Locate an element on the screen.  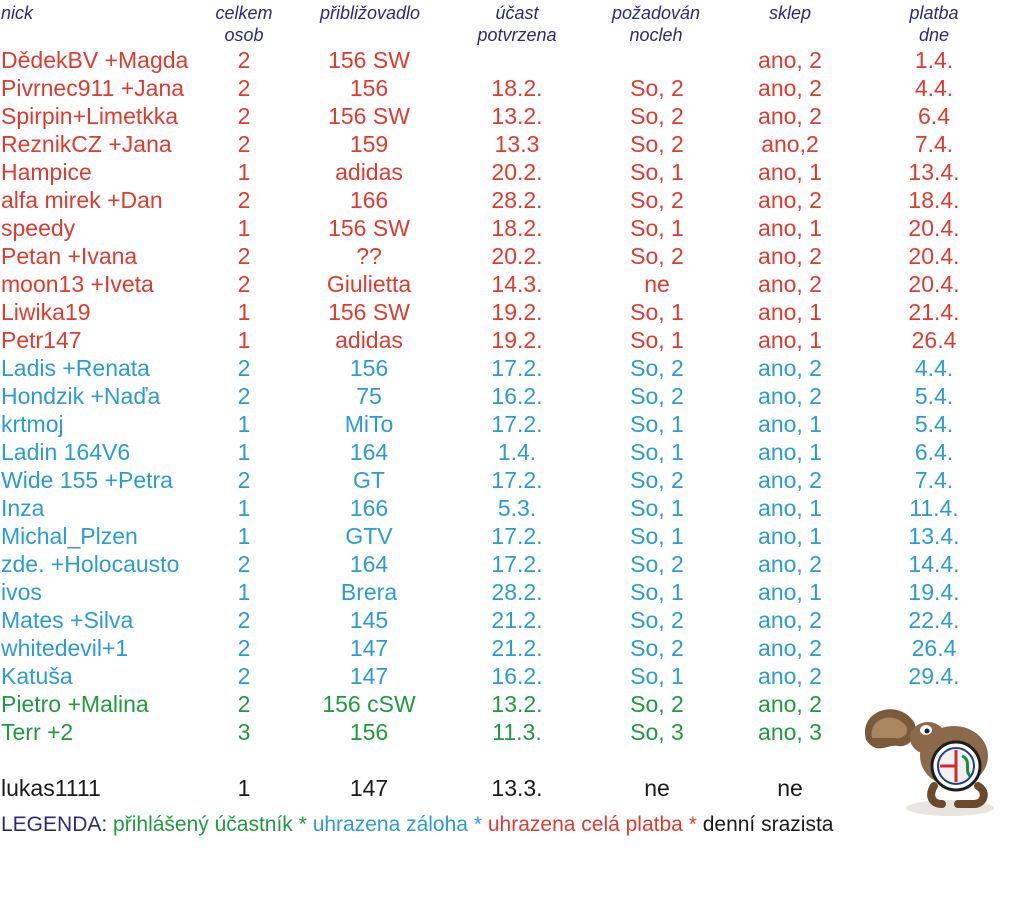
cell-platba: 6.4 is located at coordinates (934, 116).